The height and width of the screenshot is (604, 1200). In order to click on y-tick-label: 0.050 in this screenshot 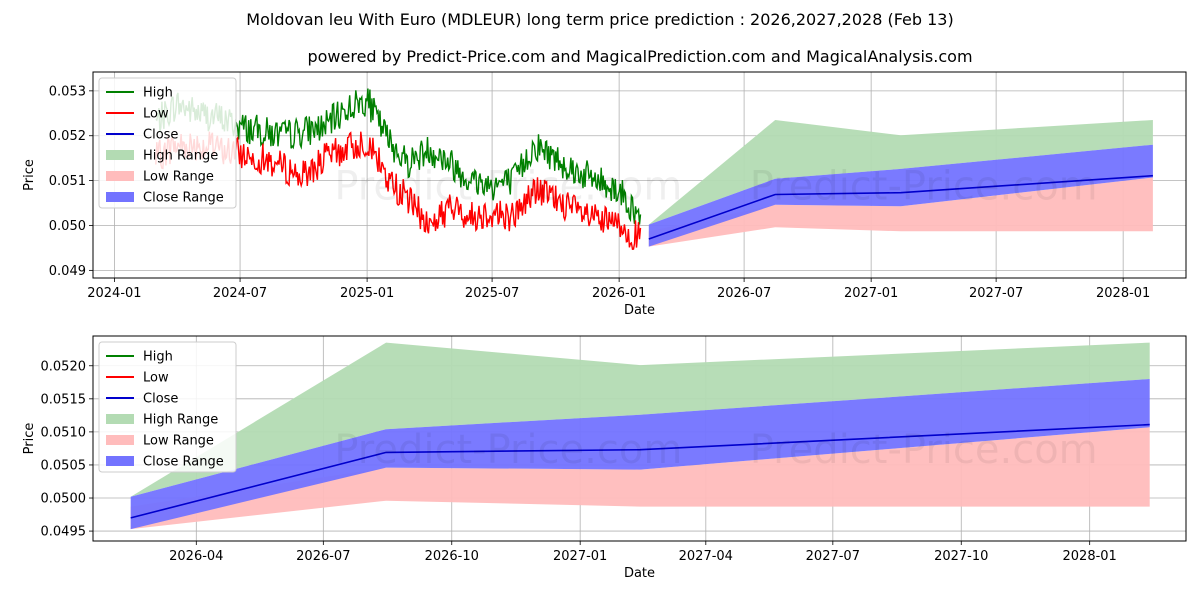, I will do `click(67, 226)`.